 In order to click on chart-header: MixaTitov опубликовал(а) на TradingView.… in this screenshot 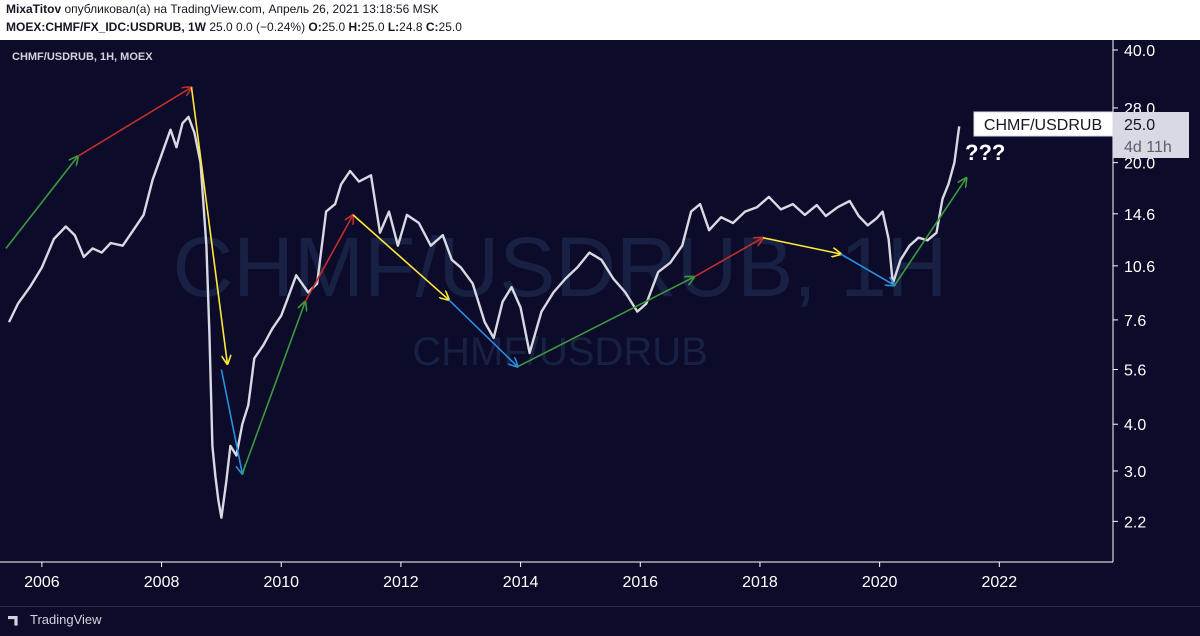, I will do `click(600, 20)`.